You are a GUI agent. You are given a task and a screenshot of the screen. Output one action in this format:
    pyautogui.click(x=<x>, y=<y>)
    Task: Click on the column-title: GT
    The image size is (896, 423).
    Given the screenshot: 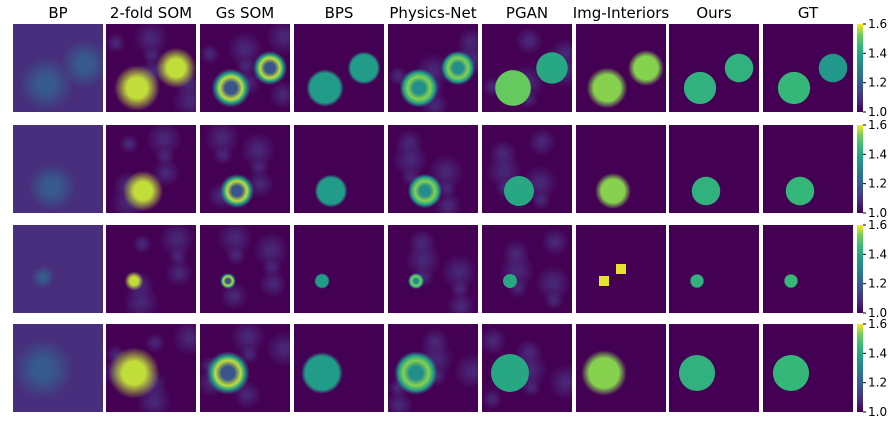 What is the action you would take?
    pyautogui.click(x=808, y=13)
    